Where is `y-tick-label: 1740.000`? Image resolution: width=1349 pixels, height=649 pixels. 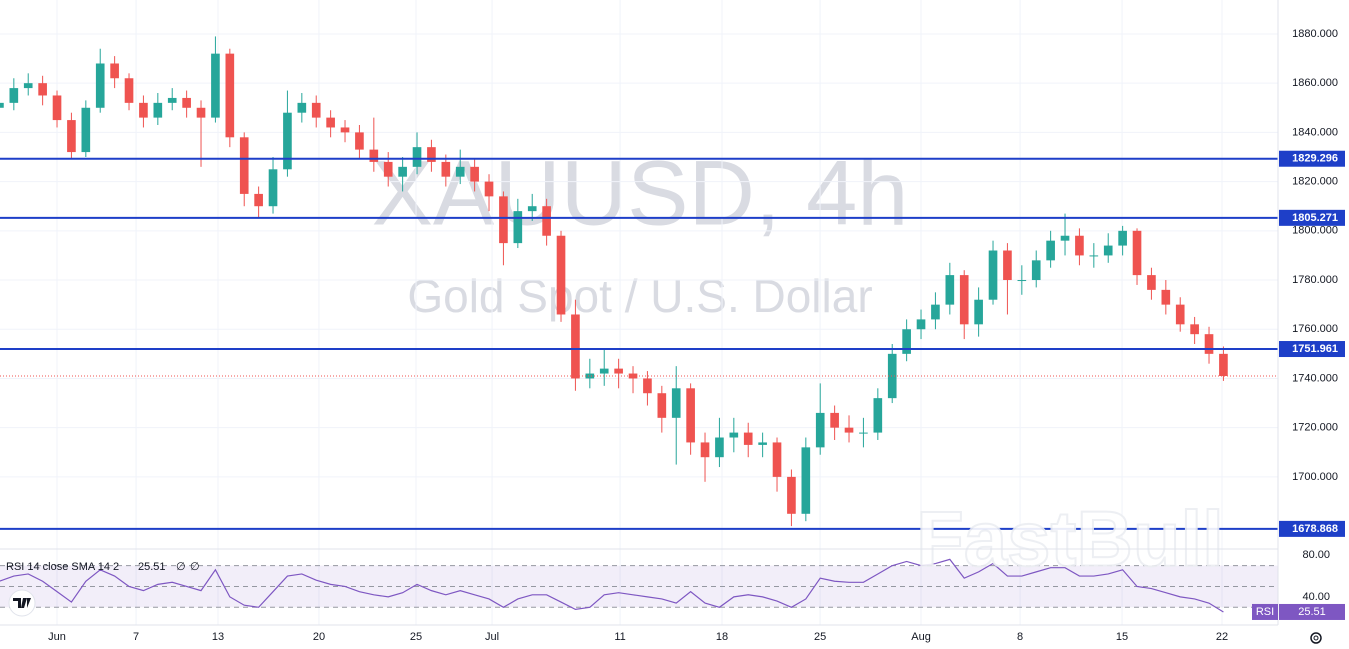 y-tick-label: 1740.000 is located at coordinates (1315, 378).